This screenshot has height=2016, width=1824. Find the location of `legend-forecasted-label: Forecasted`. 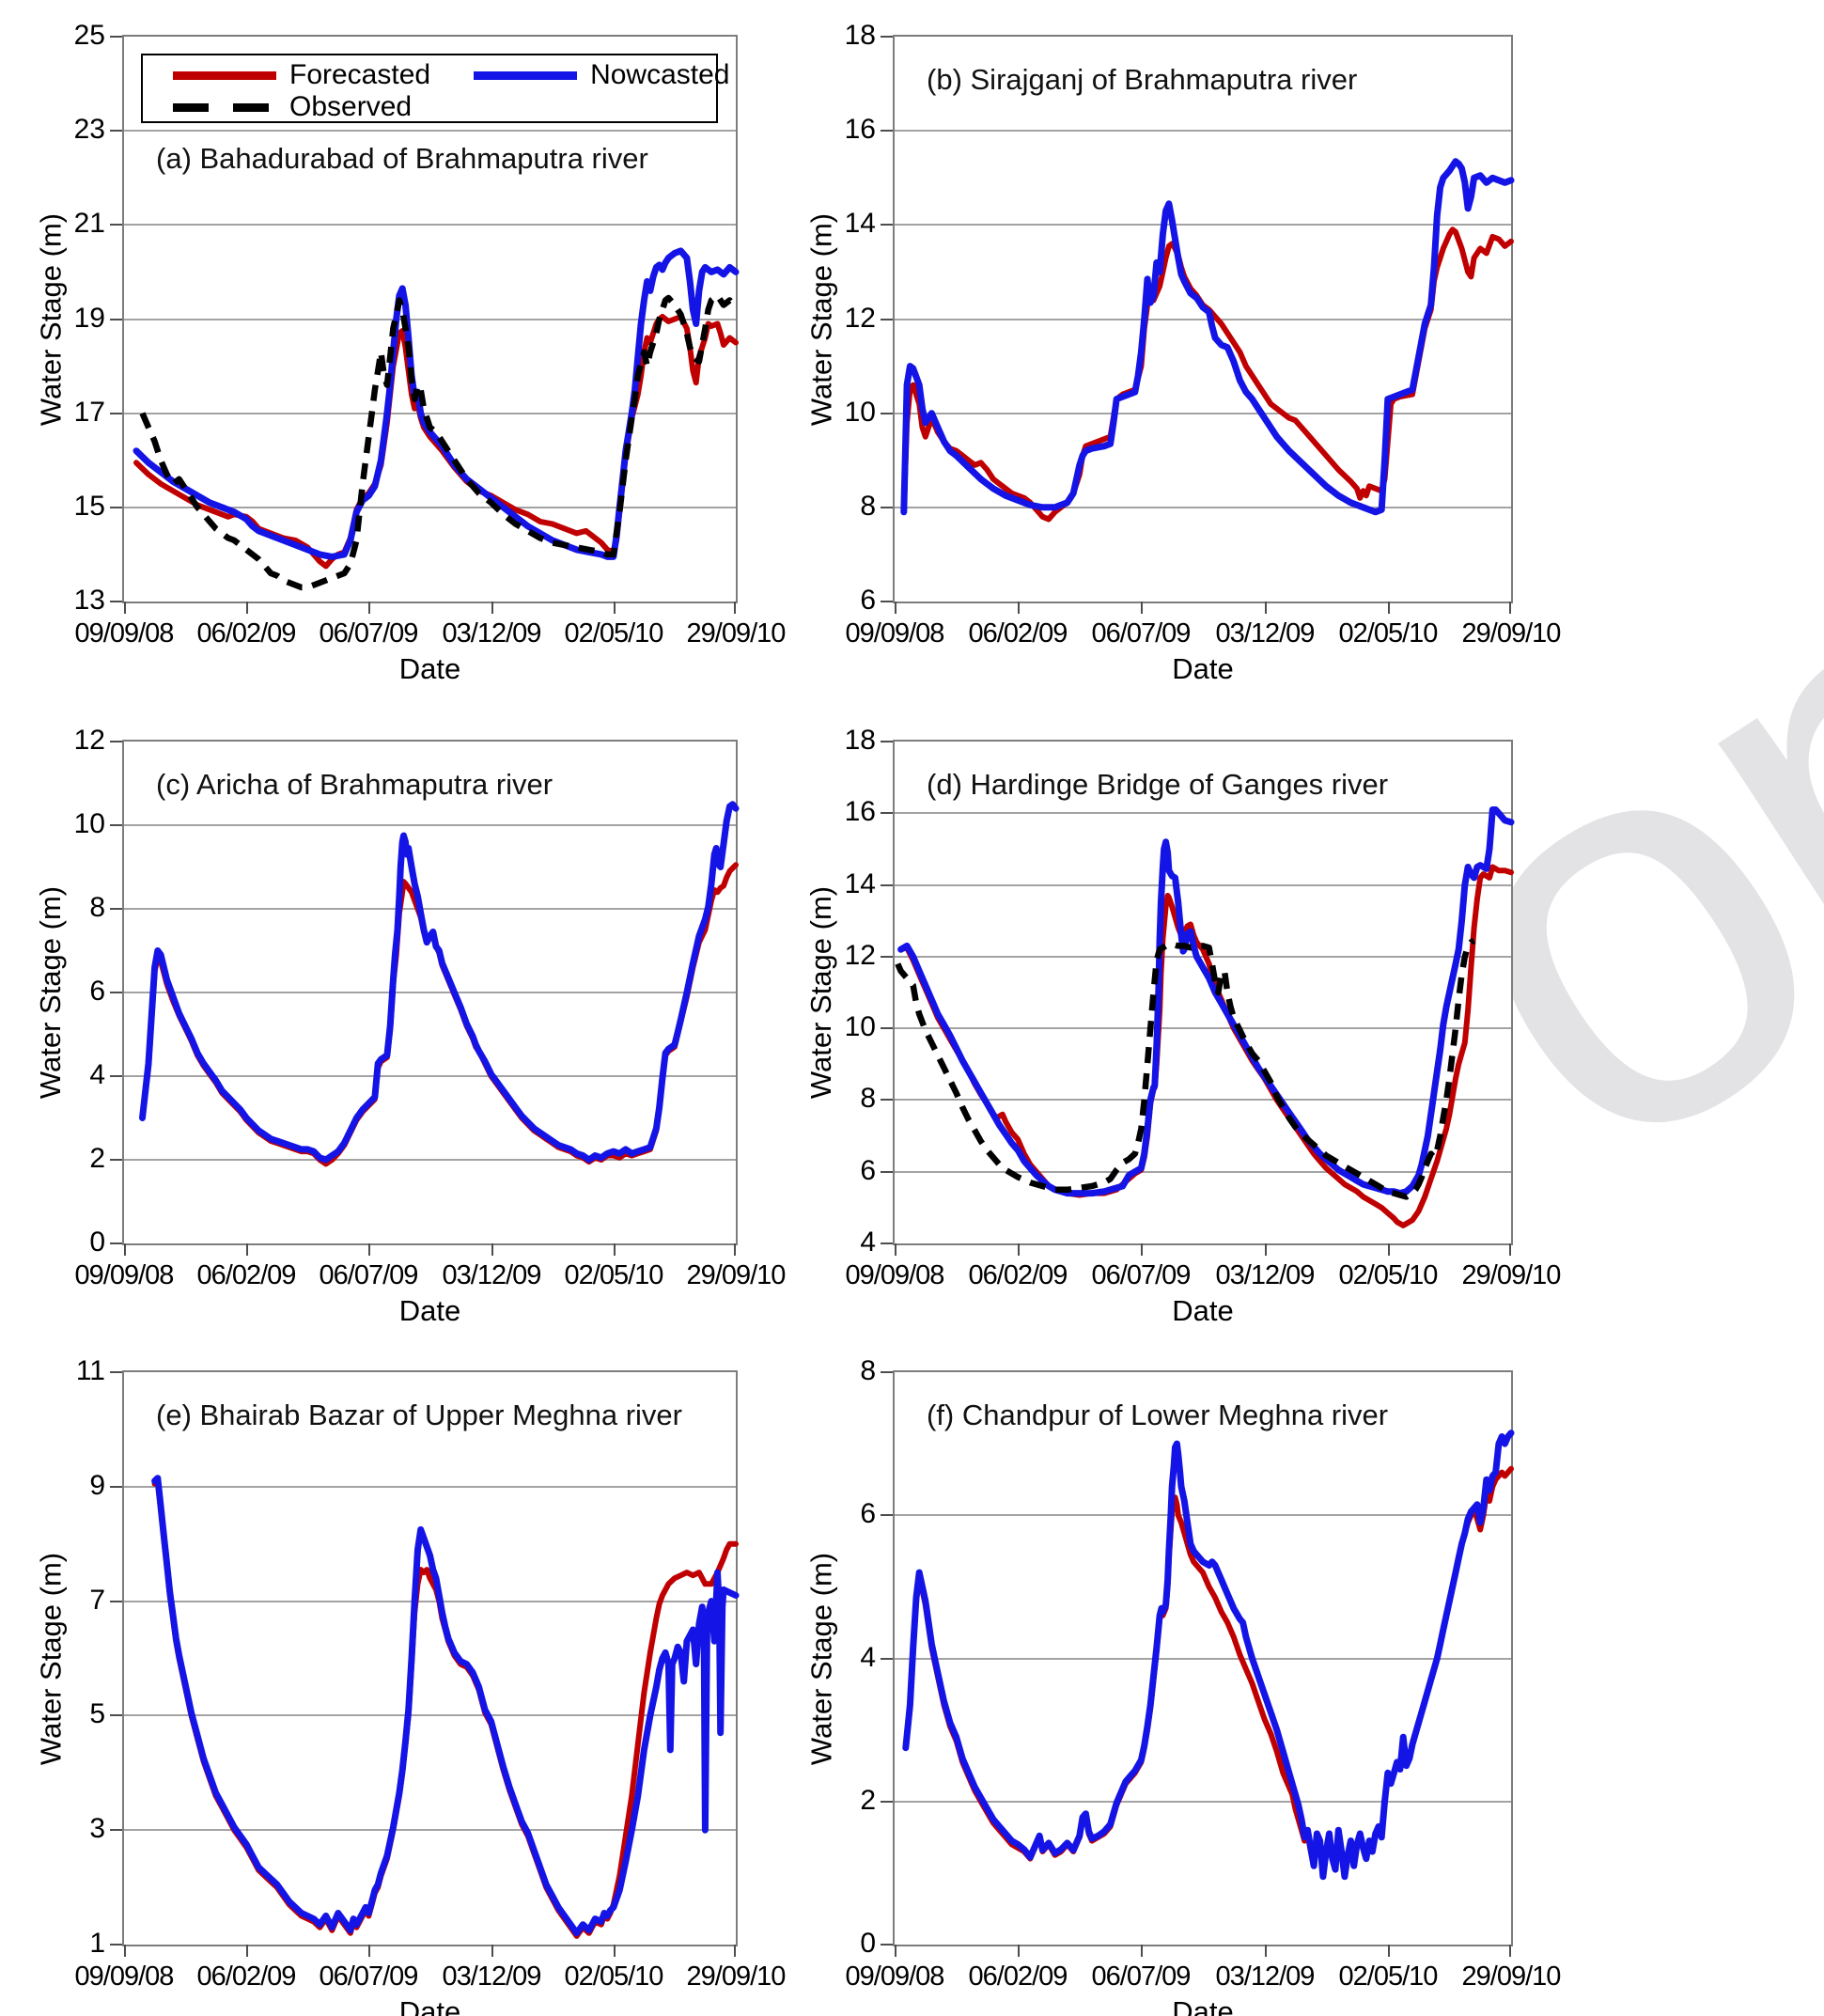

legend-forecasted-label: Forecasted is located at coordinates (360, 74).